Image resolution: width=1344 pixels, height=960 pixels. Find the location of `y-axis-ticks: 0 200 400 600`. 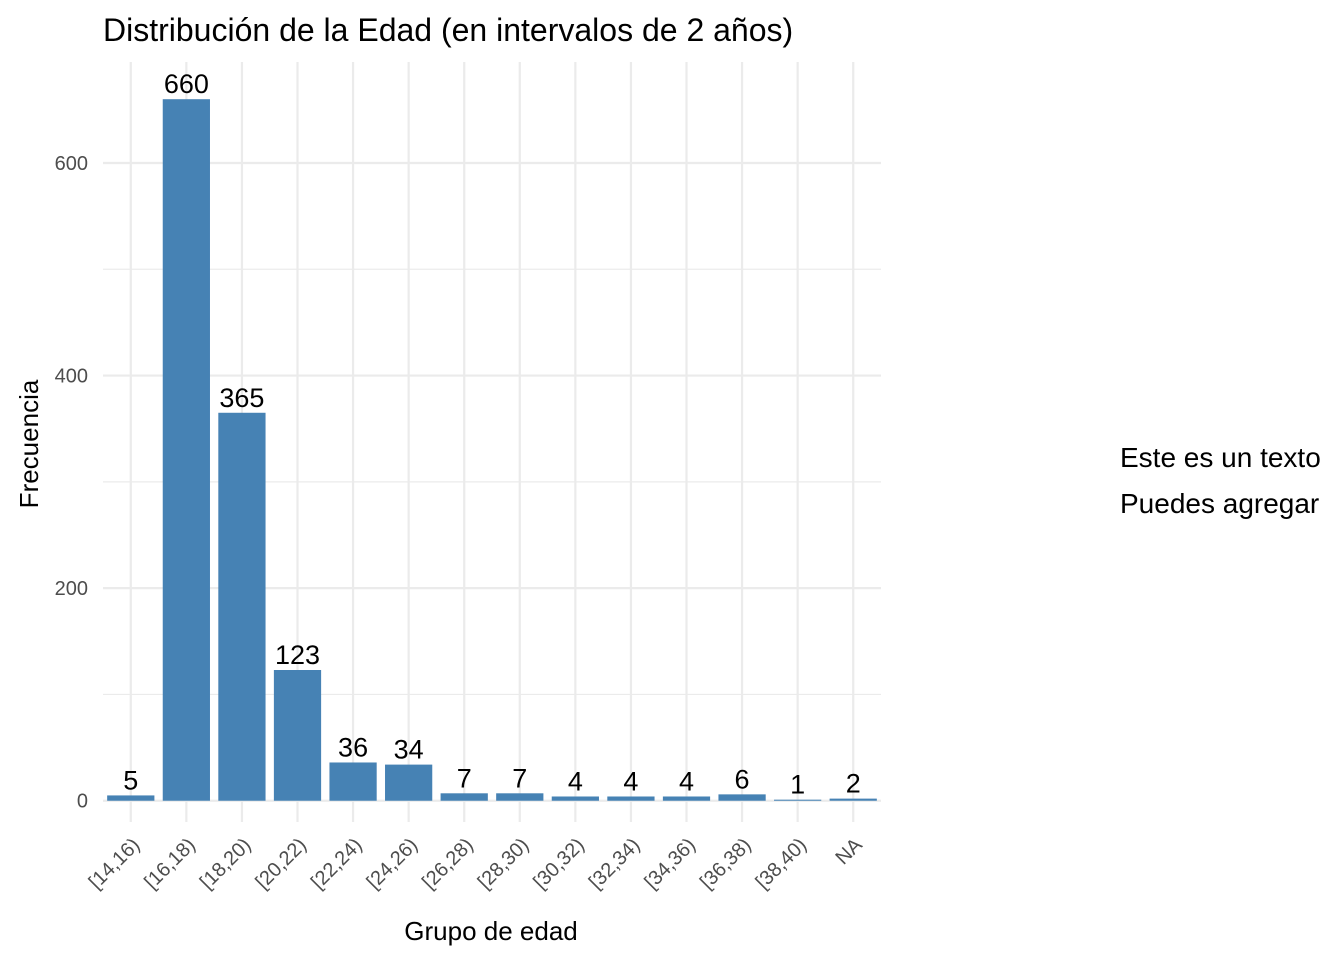

y-axis-ticks: 0 200 400 600 is located at coordinates (71, 483).